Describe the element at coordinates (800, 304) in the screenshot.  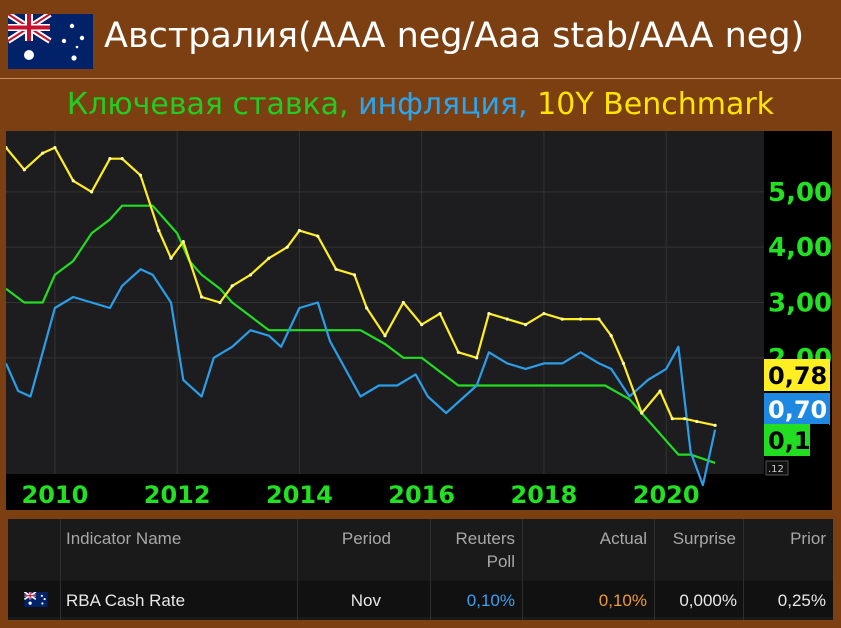
I see `y-tick-label: 3,00` at that location.